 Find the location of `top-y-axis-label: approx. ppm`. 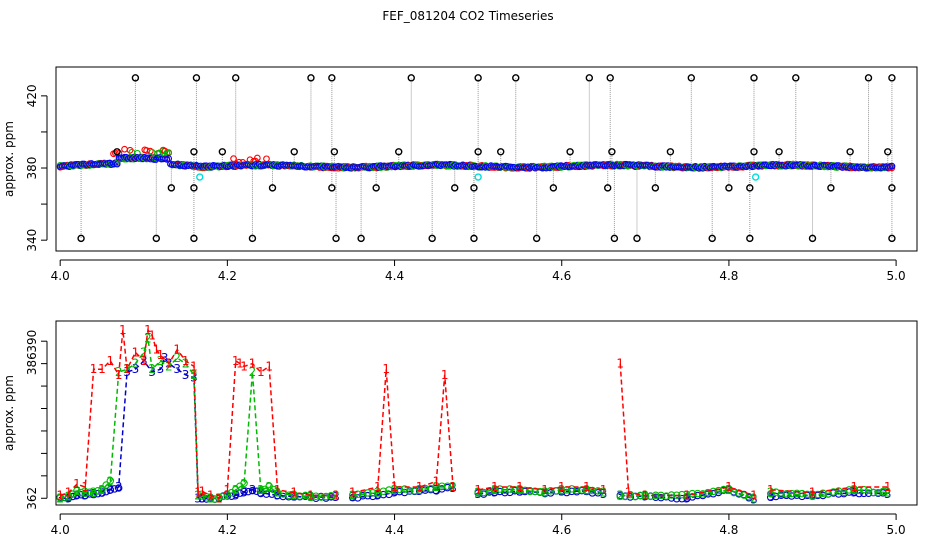

top-y-axis-label: approx. ppm is located at coordinates (9, 159).